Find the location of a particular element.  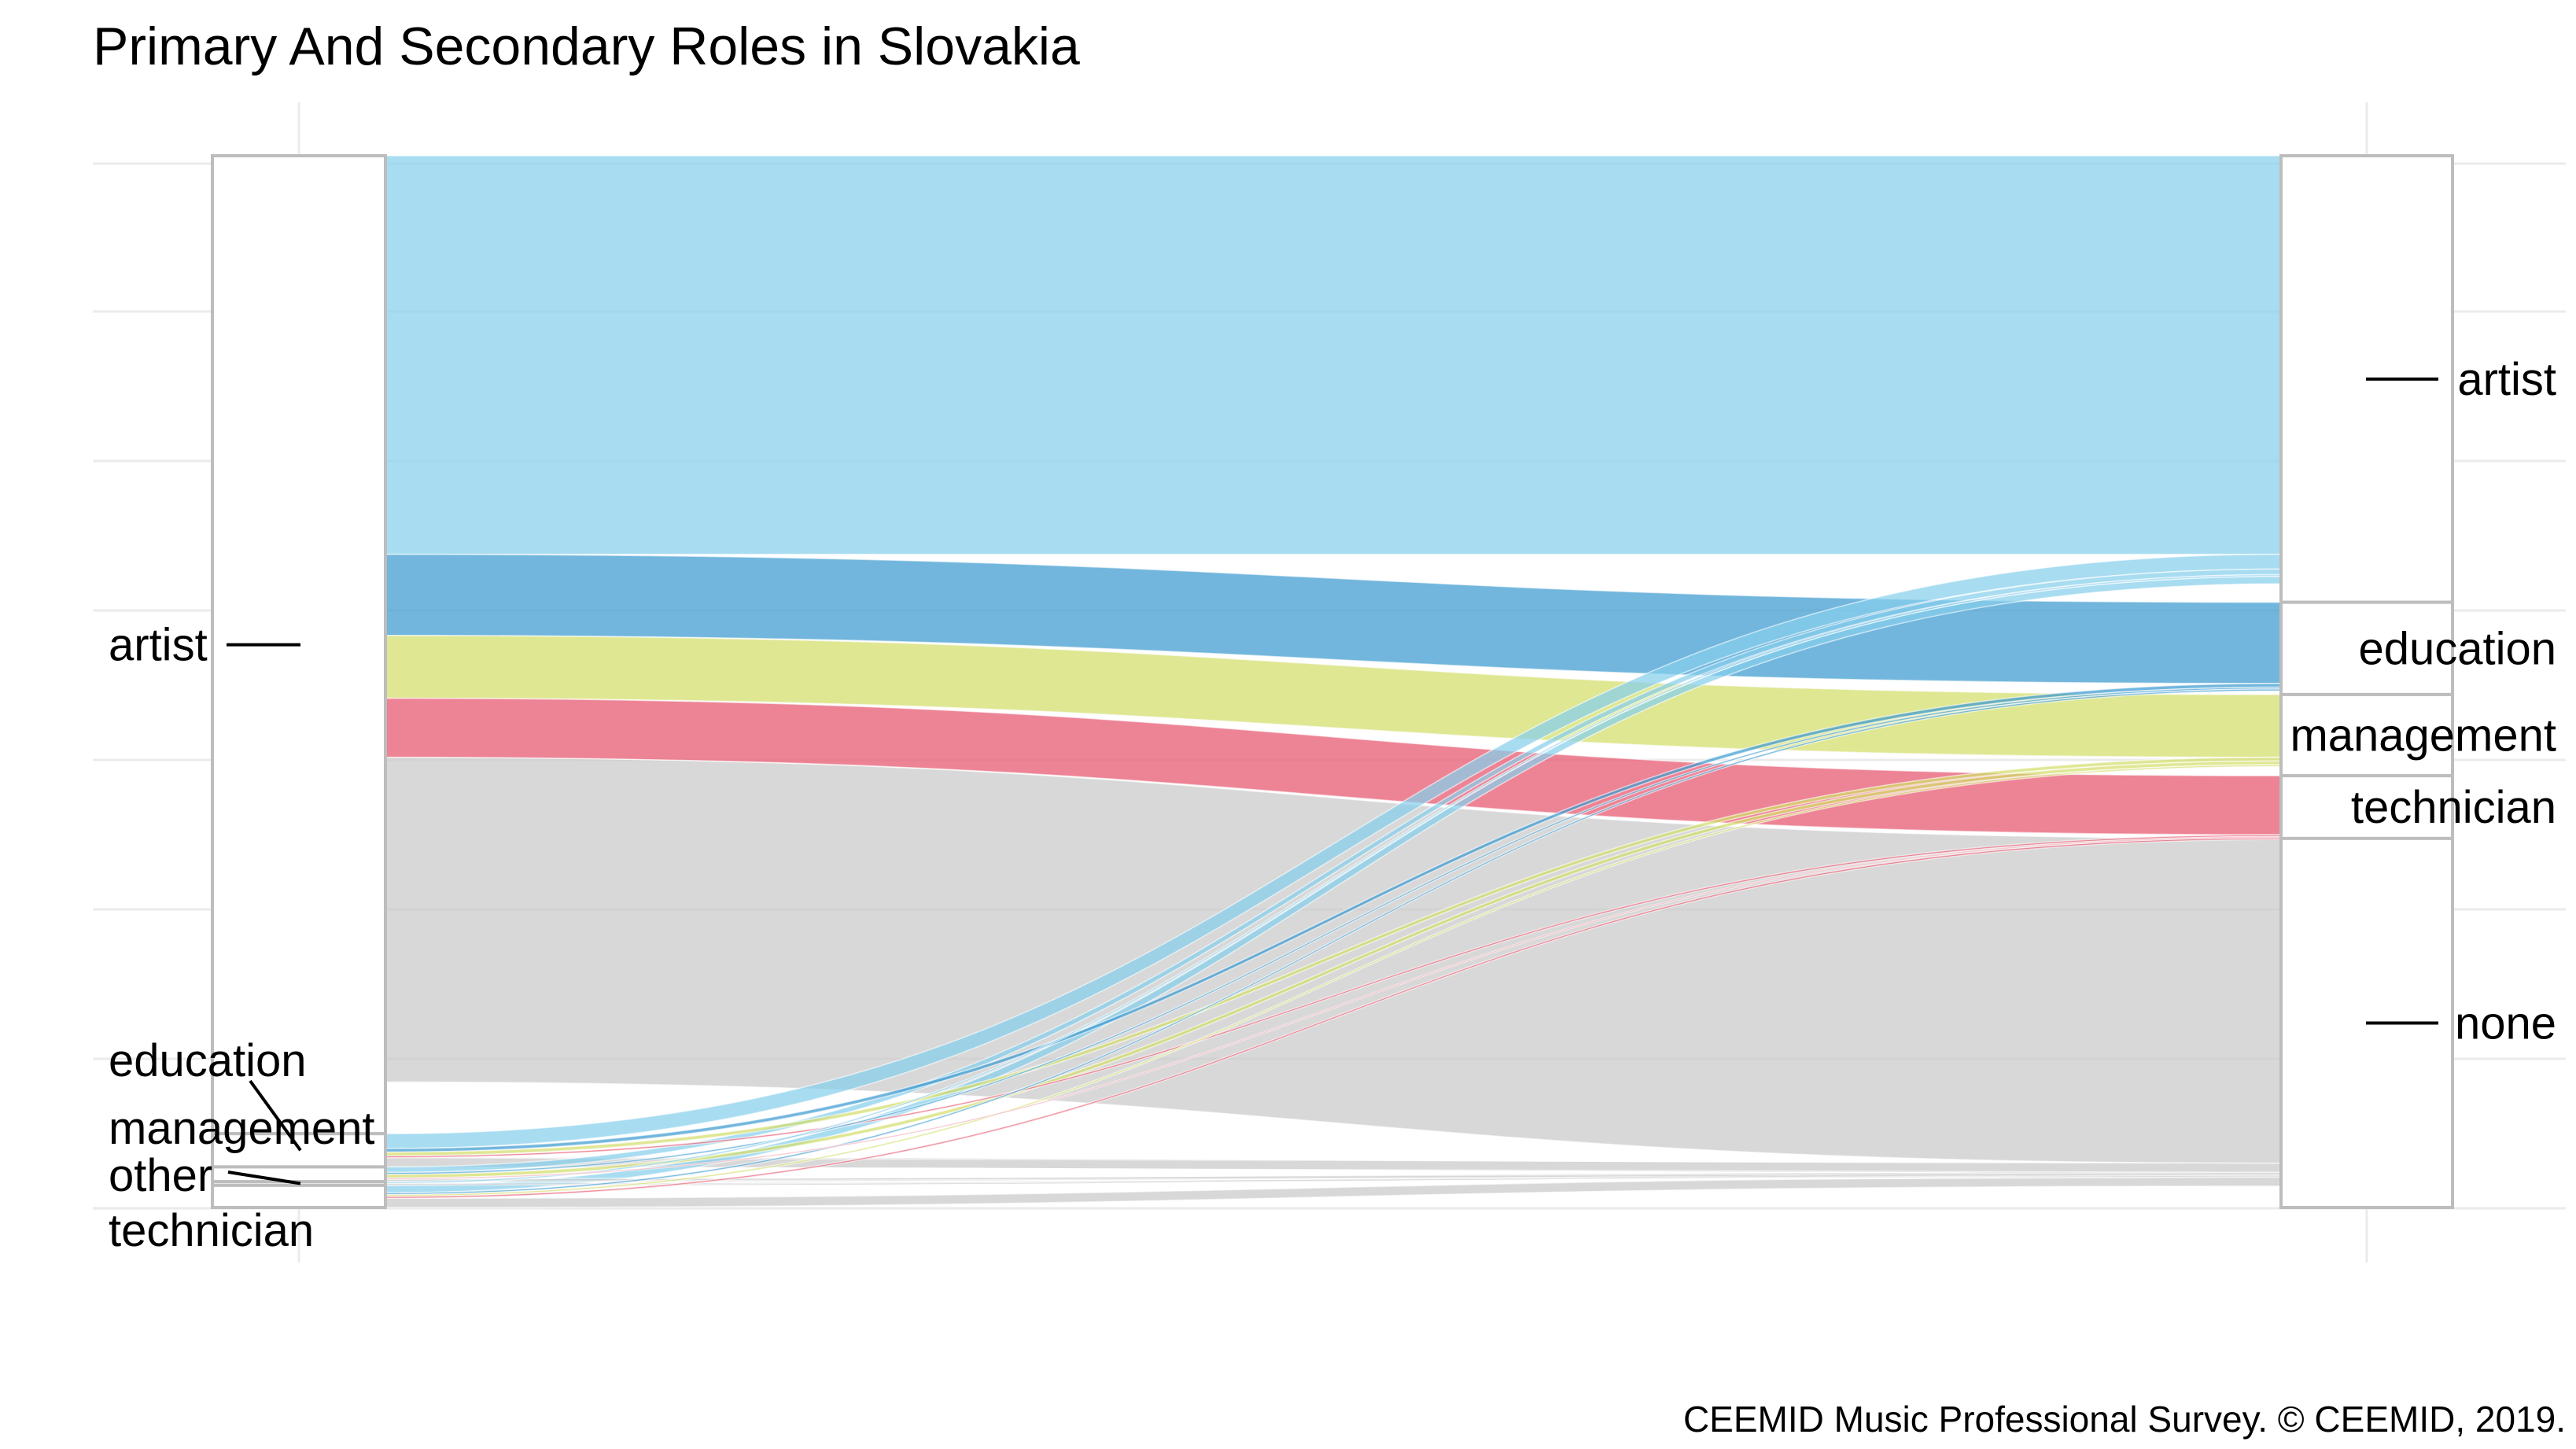

left-label-education: education is located at coordinates (208, 1060).